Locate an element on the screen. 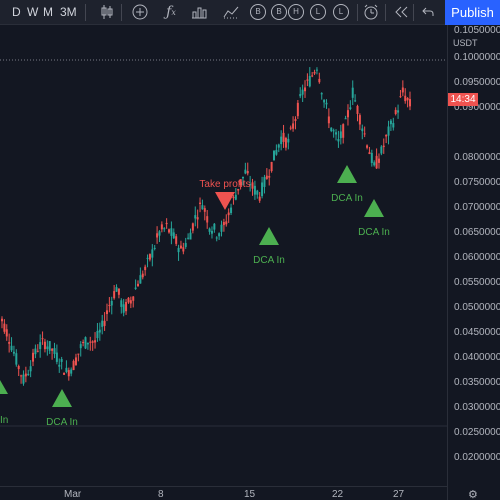 This screenshot has height=500, width=500. b-circle-button-2: B is located at coordinates (279, 12).